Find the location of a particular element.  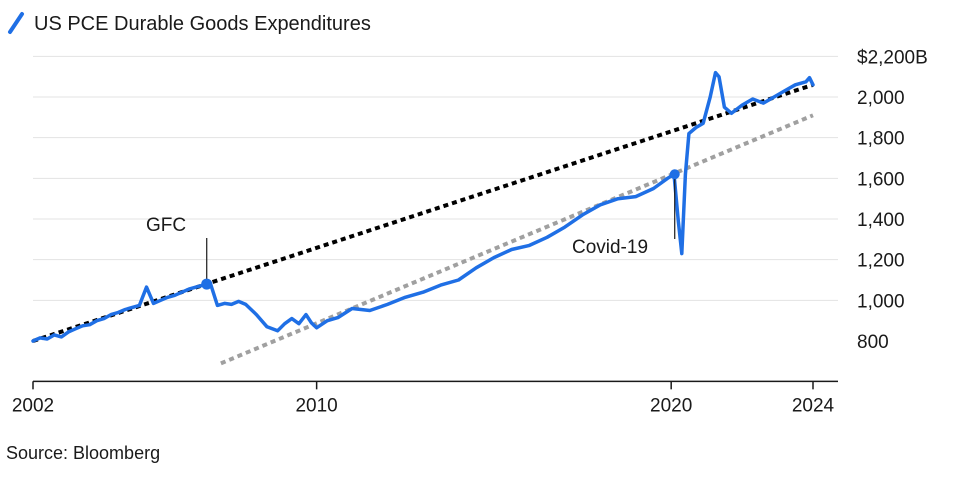

legend-swatch is located at coordinates (16, 23).